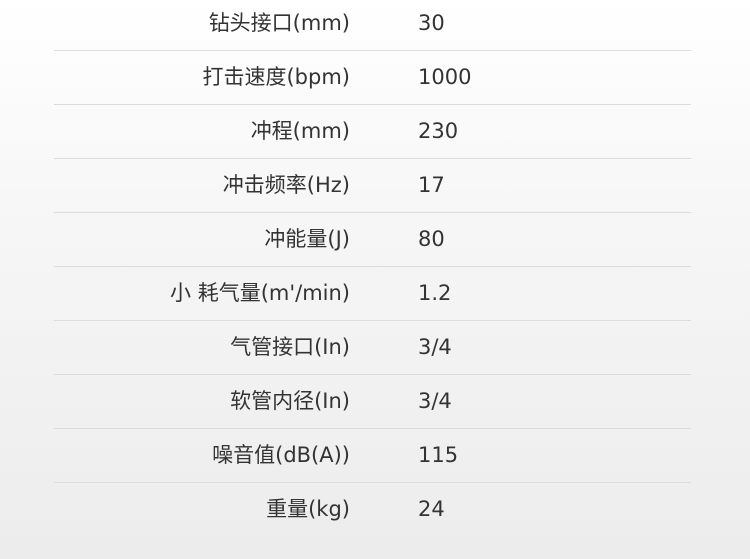 The width and height of the screenshot is (750, 559). What do you see at coordinates (431, 185) in the screenshot?
I see `spec-value: 17` at bounding box center [431, 185].